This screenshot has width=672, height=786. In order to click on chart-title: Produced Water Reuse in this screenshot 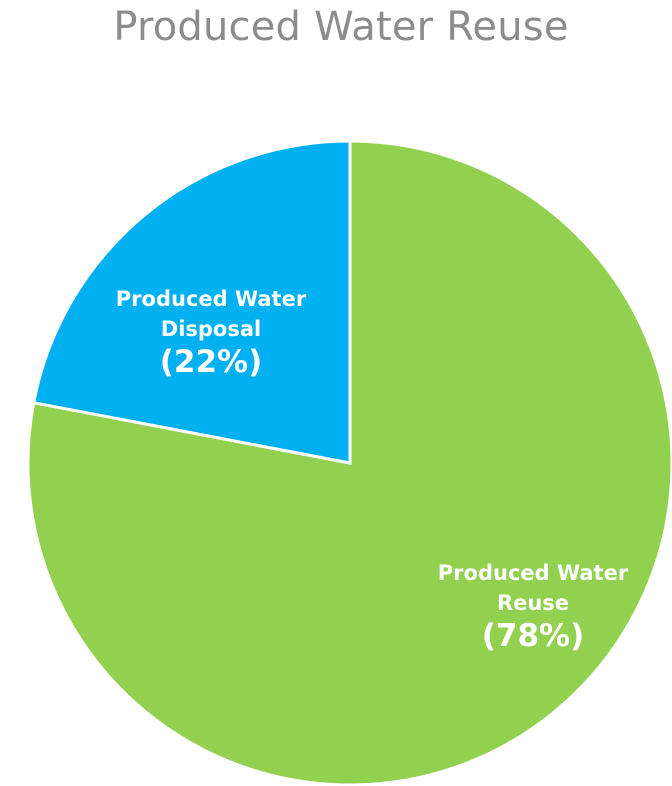, I will do `click(341, 27)`.